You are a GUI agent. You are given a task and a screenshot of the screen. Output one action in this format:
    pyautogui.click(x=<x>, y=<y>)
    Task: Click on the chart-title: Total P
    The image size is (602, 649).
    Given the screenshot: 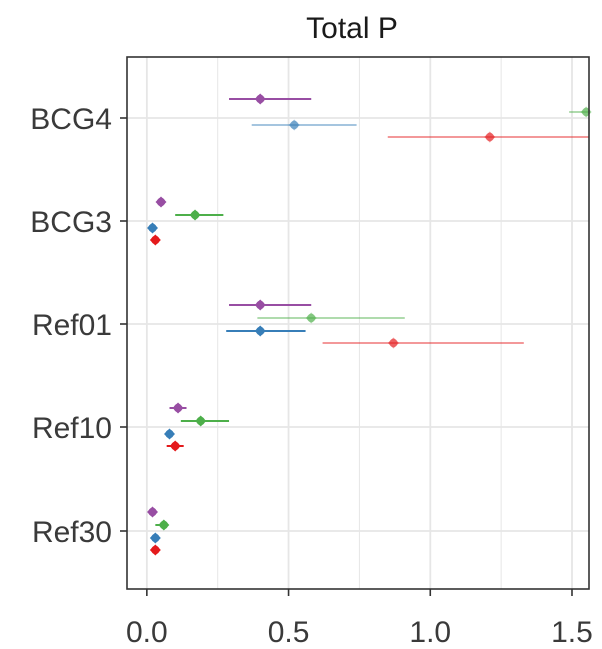 What is the action you would take?
    pyautogui.click(x=352, y=28)
    